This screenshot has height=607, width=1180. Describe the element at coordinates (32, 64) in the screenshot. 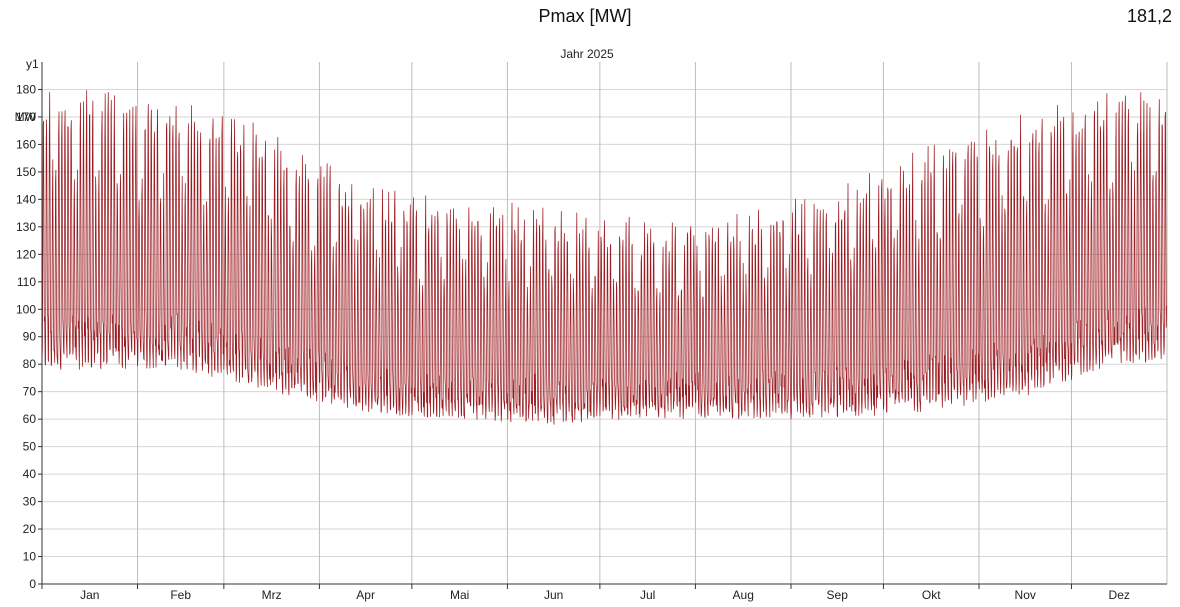

I see `y-axis-name: y1` at that location.